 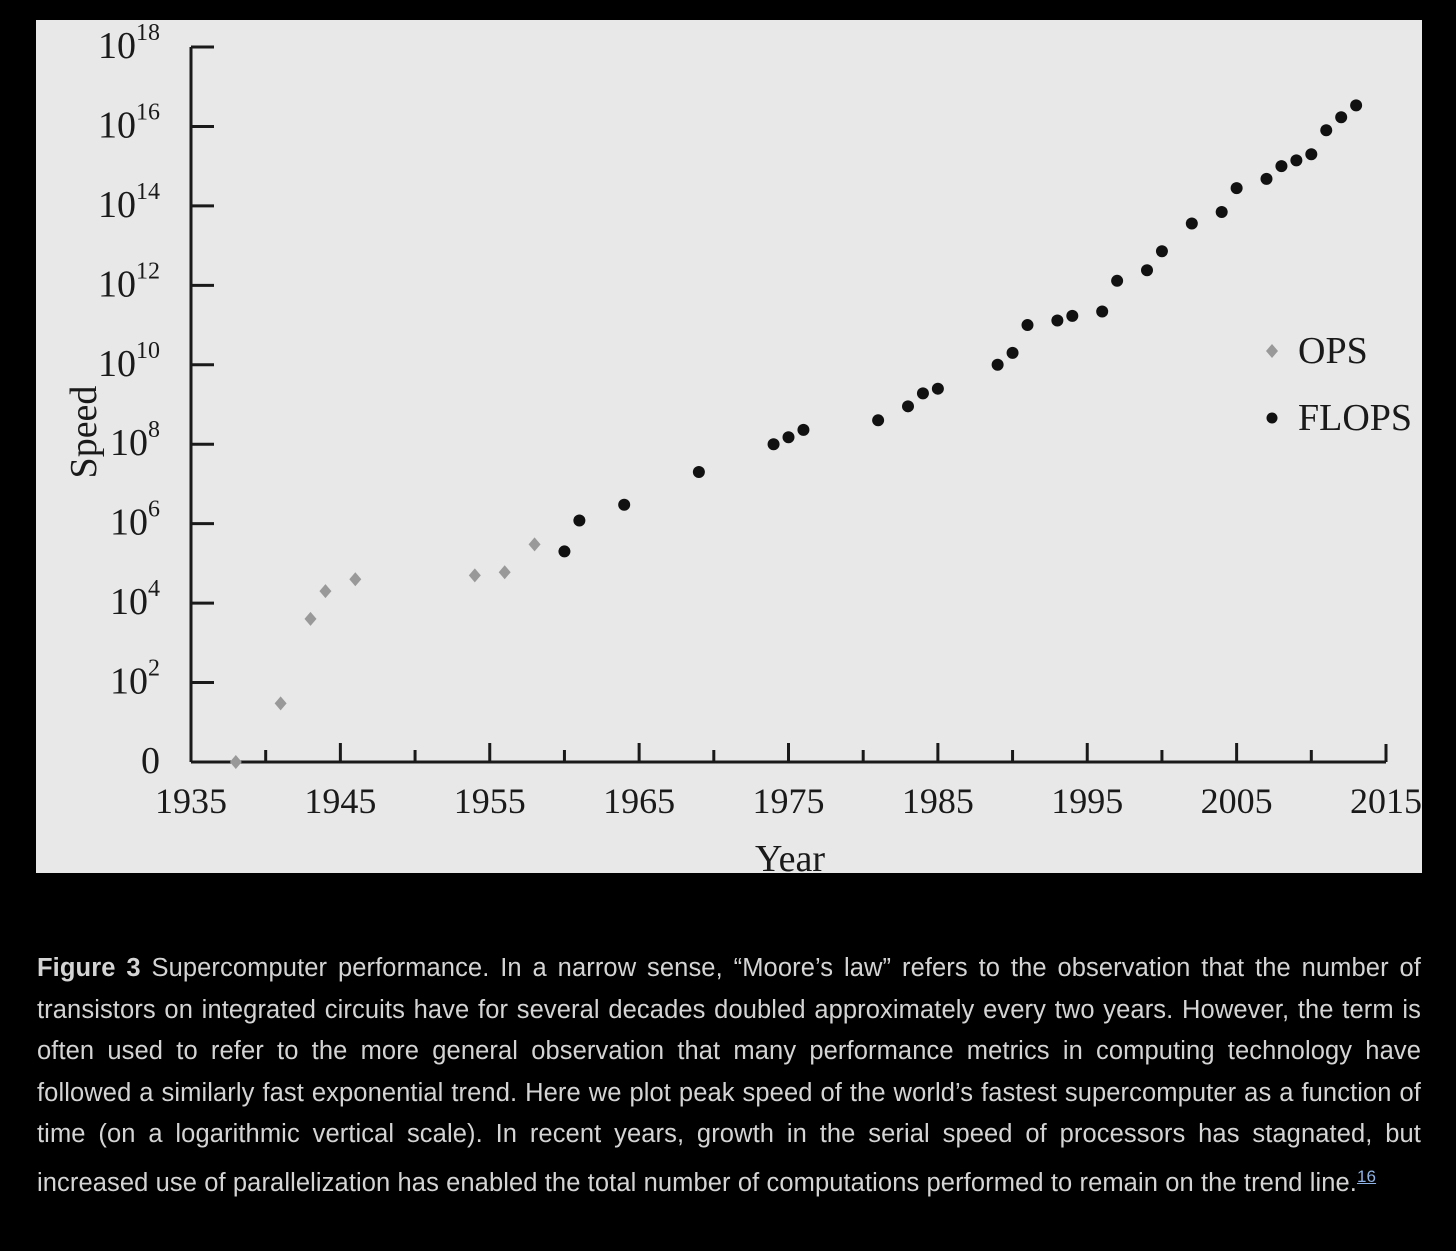 I want to click on y-tick-label: 10¹⁰, so click(x=129, y=361).